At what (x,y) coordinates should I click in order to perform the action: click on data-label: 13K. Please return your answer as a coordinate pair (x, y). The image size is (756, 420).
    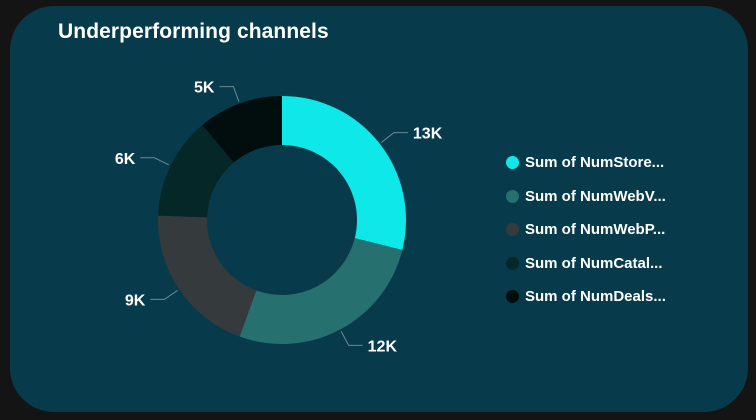
    Looking at the image, I should click on (428, 134).